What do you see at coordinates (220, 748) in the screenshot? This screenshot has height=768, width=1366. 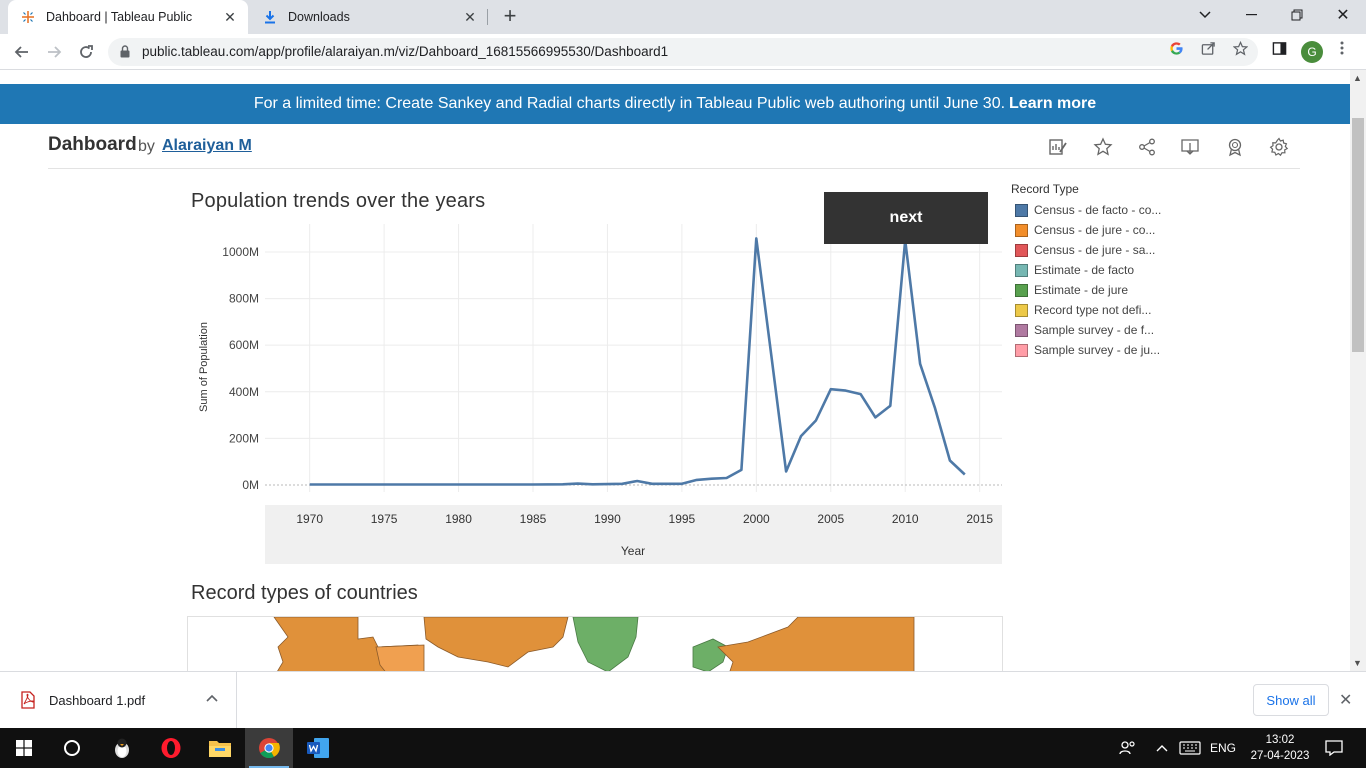 I see `file-explorer-icon` at bounding box center [220, 748].